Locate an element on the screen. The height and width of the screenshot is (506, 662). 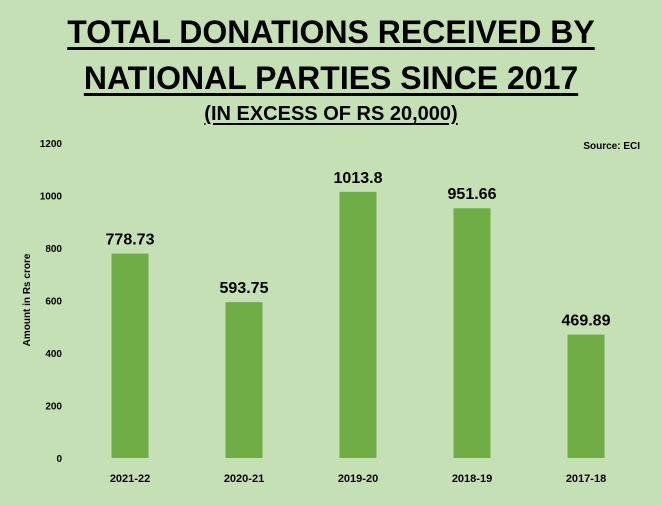
data-label: 593.75 is located at coordinates (244, 288).